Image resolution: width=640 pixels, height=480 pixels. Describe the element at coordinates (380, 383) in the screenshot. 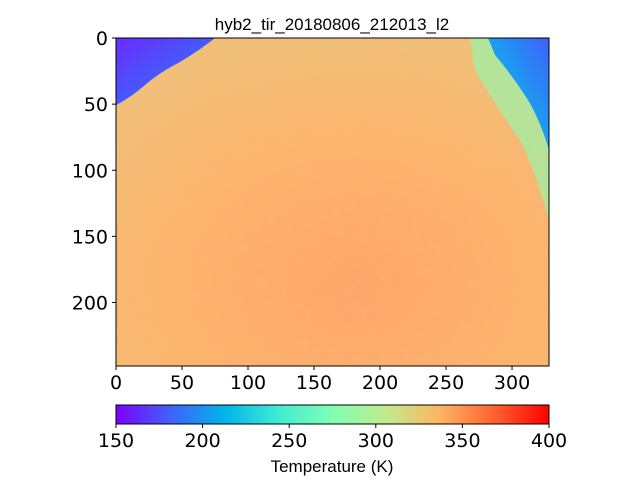

I see `x-tick-label: 200` at that location.